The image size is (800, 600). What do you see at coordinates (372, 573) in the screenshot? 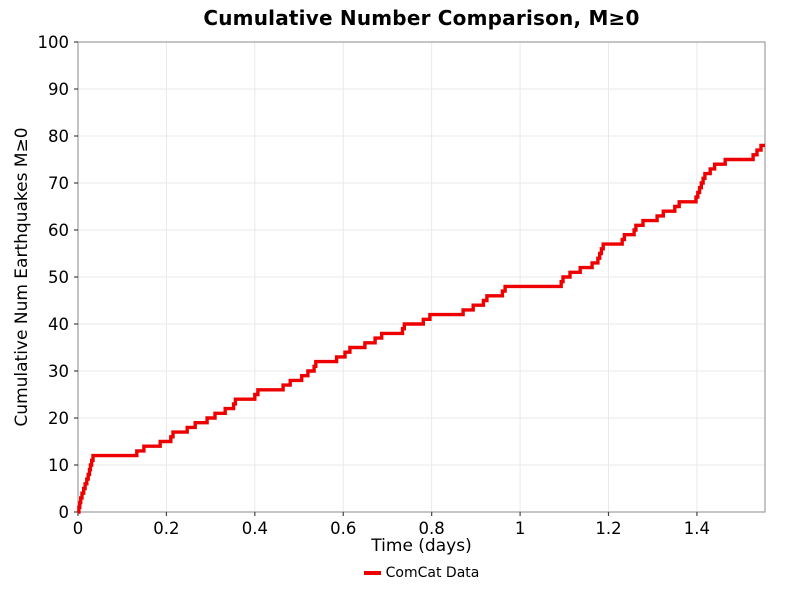
I see `legend-line-swatch` at bounding box center [372, 573].